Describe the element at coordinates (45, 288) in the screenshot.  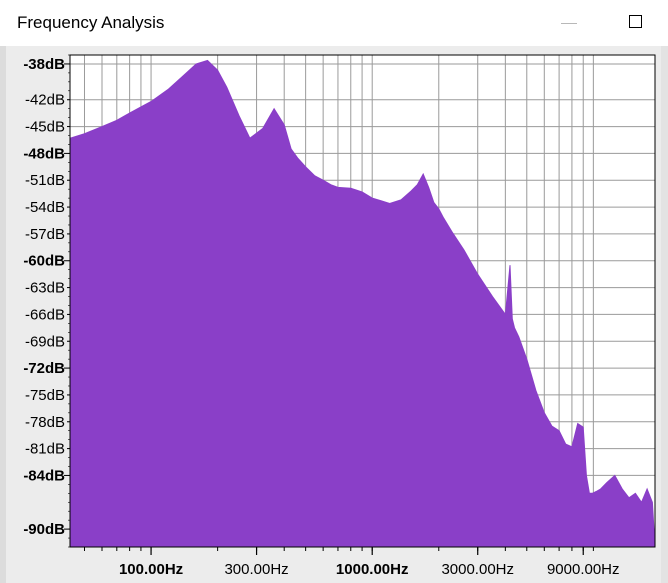
I see `y-tick-label: -63dB` at that location.